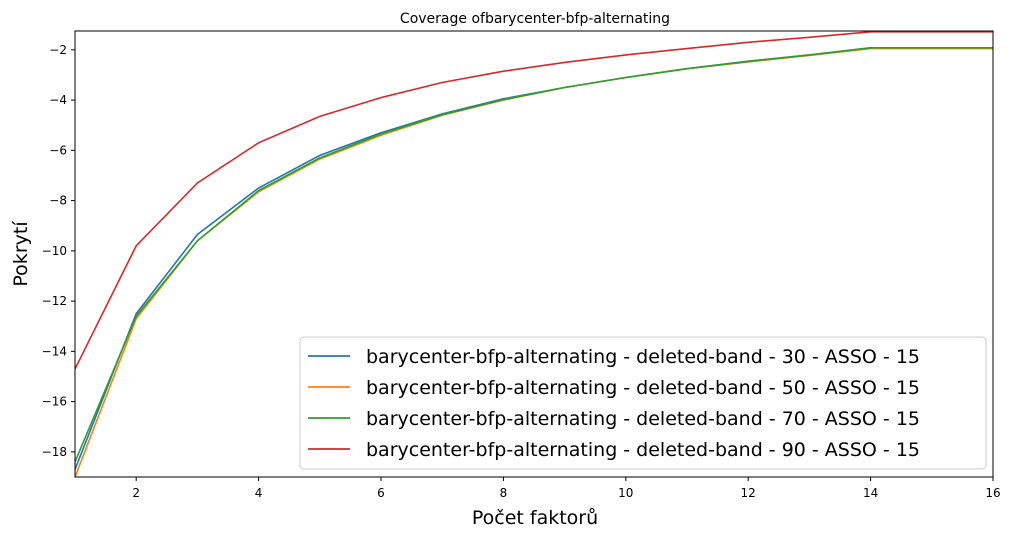  What do you see at coordinates (535, 518) in the screenshot?
I see `x-axis-label: Počet faktorů` at bounding box center [535, 518].